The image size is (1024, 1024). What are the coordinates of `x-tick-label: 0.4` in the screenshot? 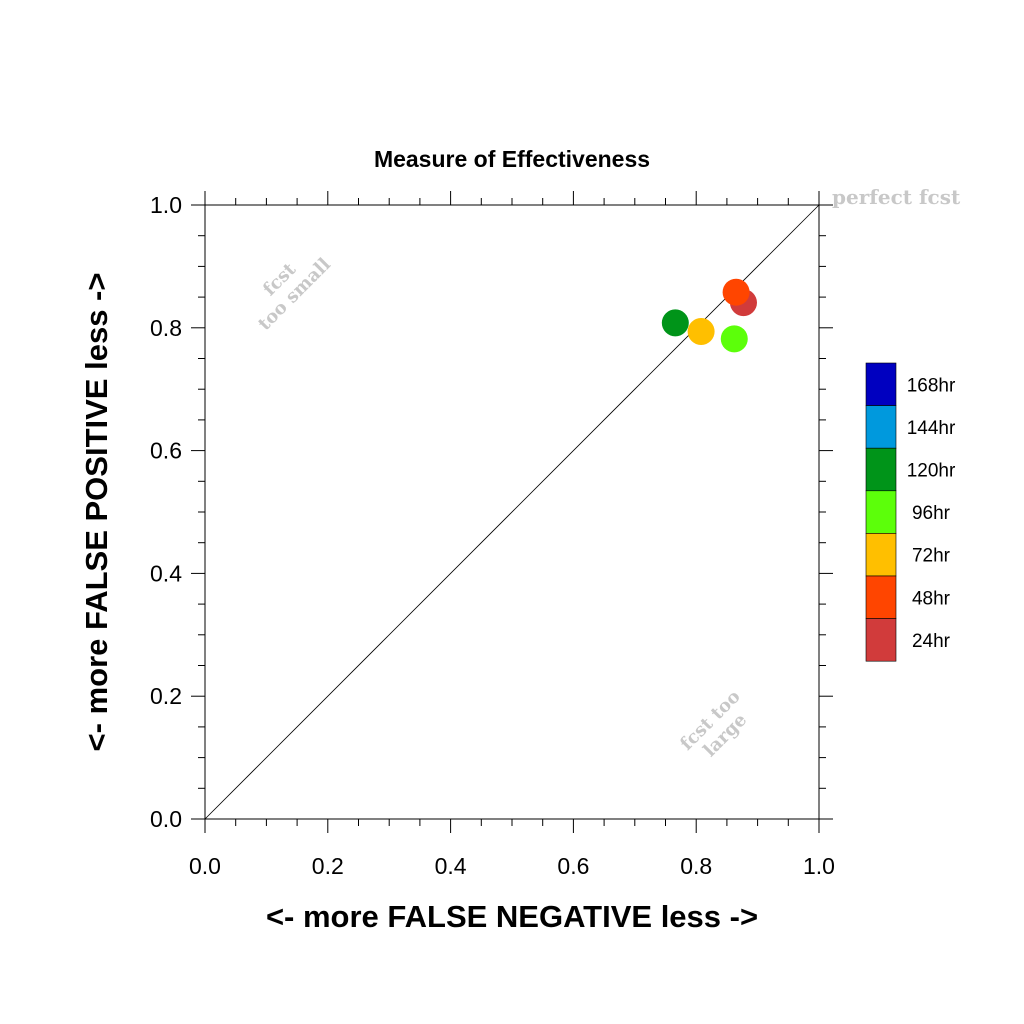 It's located at (451, 866).